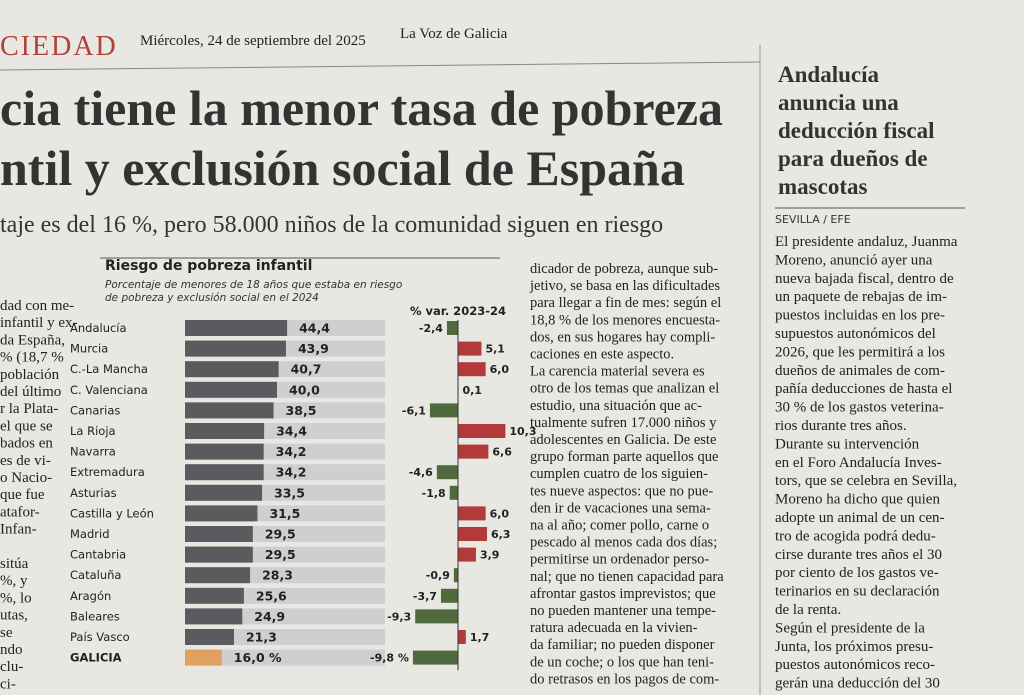  What do you see at coordinates (32, 340) in the screenshot?
I see `text-line: da España,` at bounding box center [32, 340].